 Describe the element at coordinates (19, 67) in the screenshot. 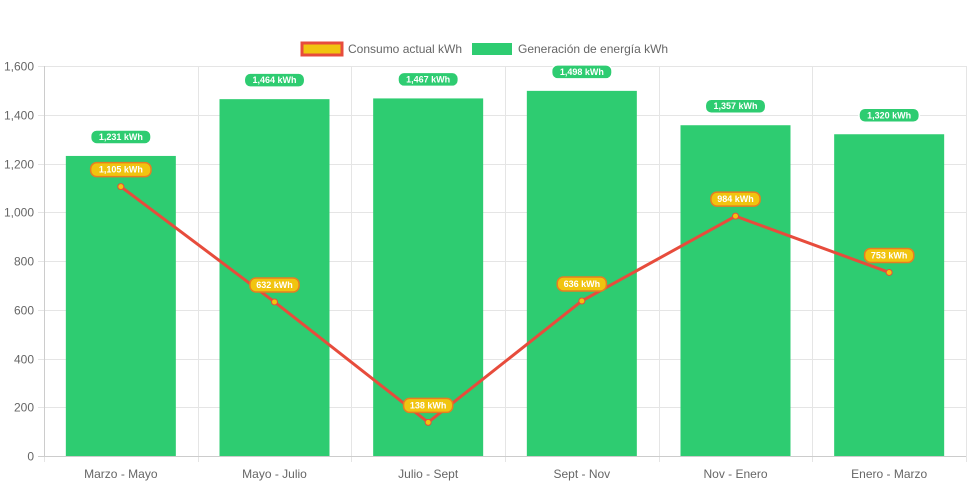

I see `y-tick-label: 1,600` at that location.